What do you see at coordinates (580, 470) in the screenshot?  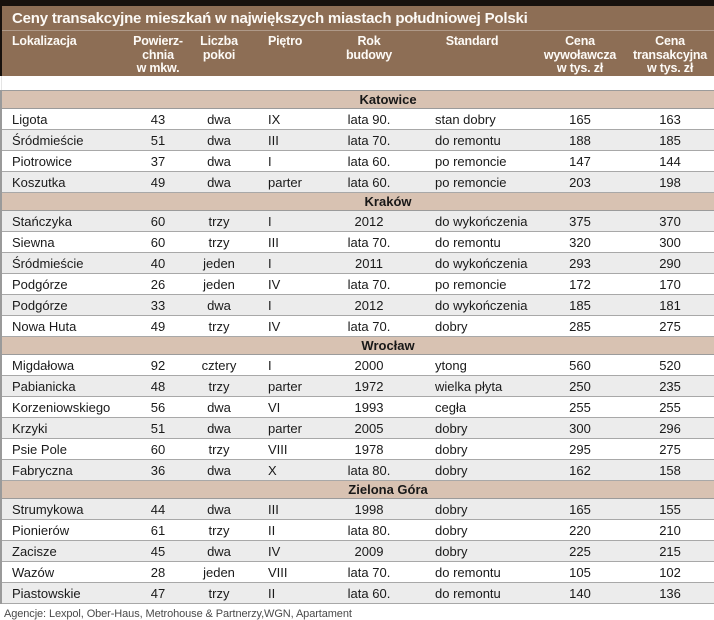 I see `cell-cena_wywolawcza: 162` at bounding box center [580, 470].